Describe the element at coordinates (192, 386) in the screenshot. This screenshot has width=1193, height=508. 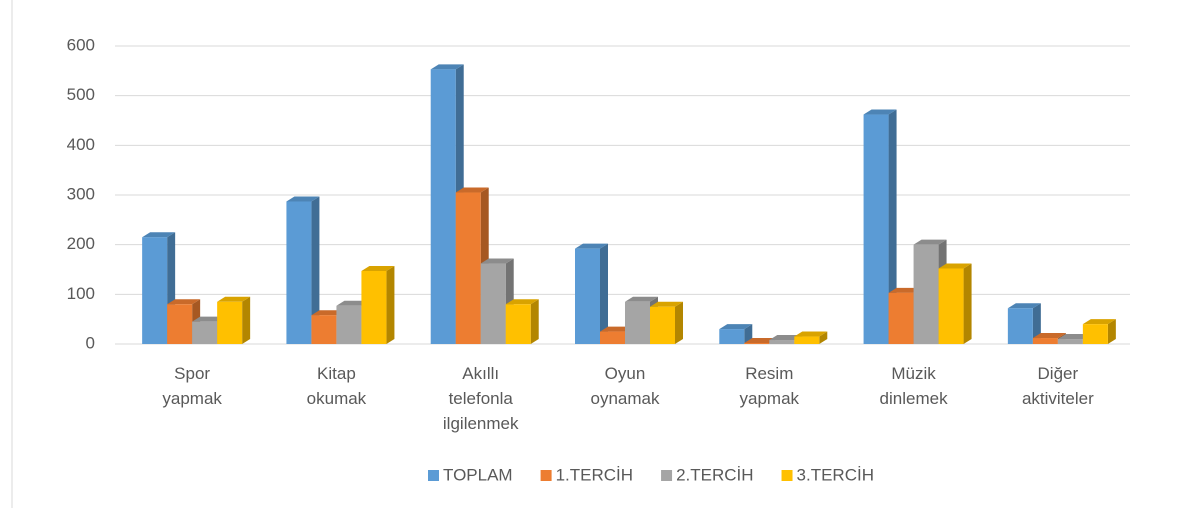
I see `x-tick-label: Spor yapmak` at that location.